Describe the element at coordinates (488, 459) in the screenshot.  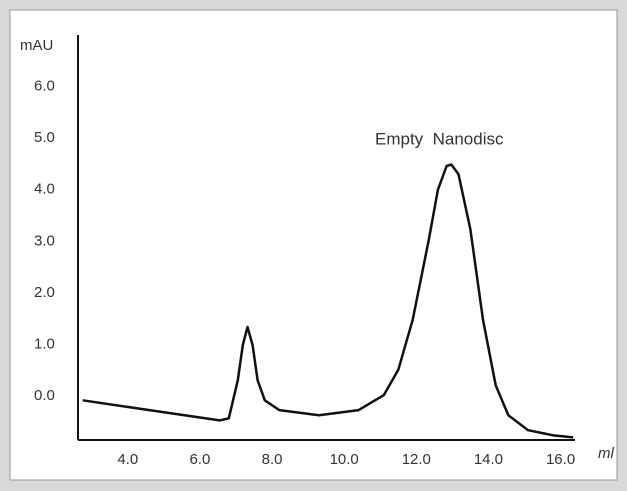
I see `x-tick-label: 14.0` at that location.